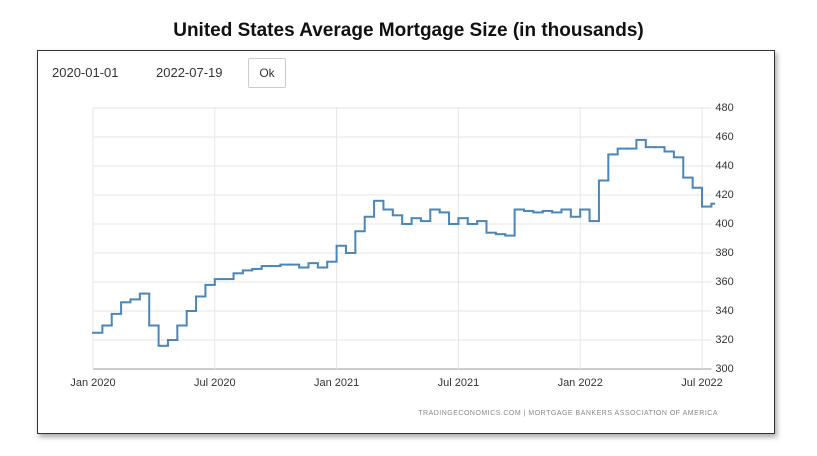  Describe the element at coordinates (724, 108) in the screenshot. I see `y-tick-label: 480` at that location.